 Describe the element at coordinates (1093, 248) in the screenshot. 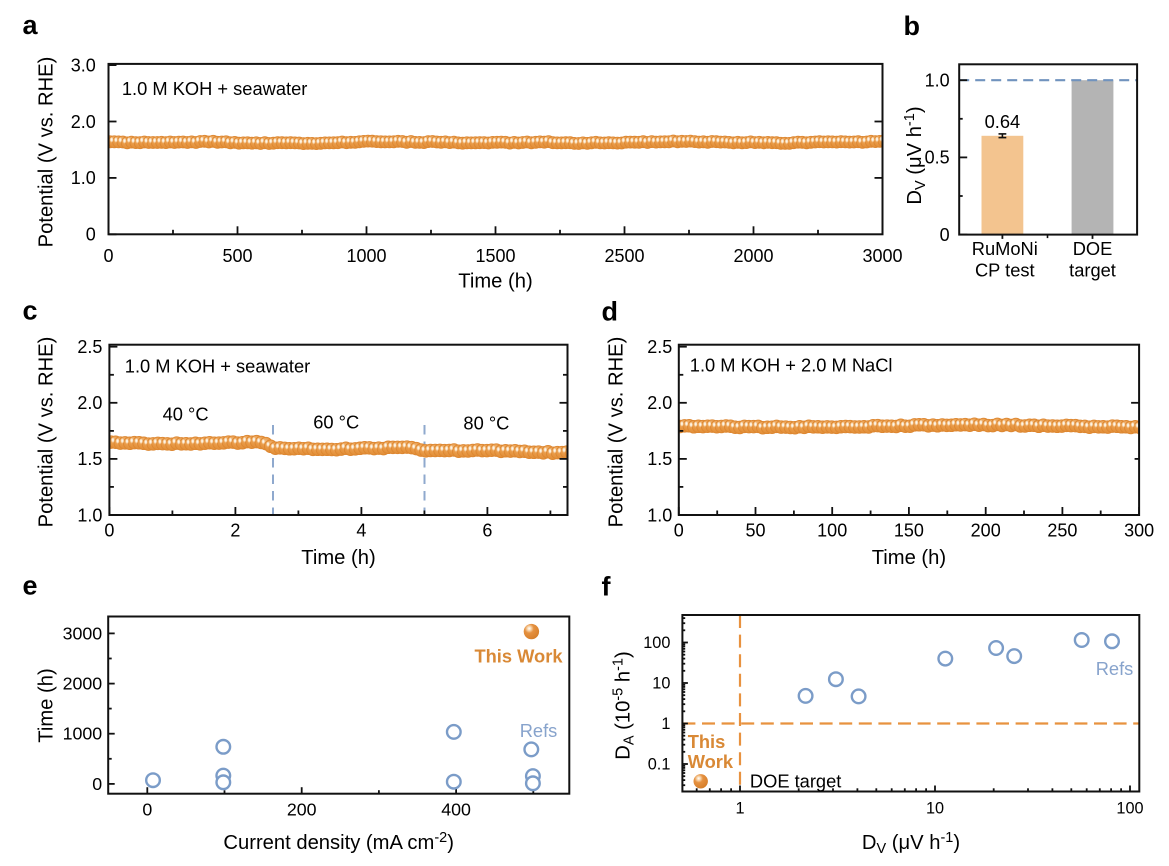

I see `svg-text: DOE` at that location.